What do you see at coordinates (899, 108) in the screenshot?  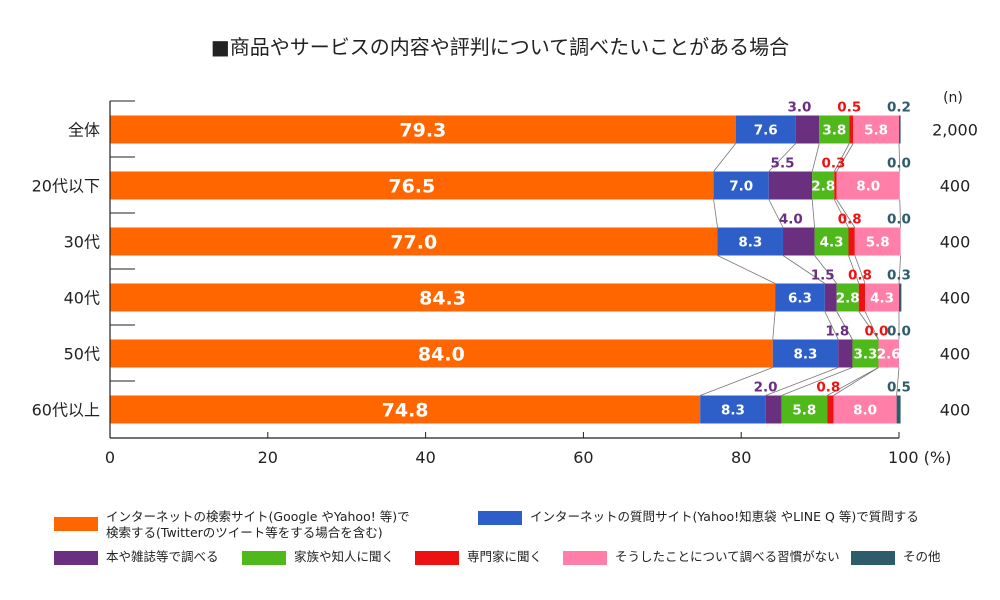 I see `data-label: 0.2` at bounding box center [899, 108].